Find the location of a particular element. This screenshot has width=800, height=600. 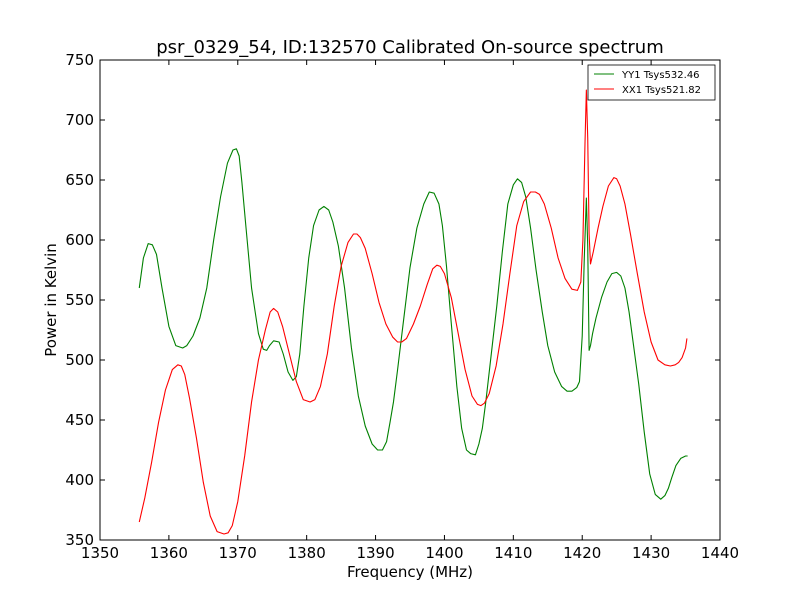

x-tick-label: 1400 is located at coordinates (444, 553).